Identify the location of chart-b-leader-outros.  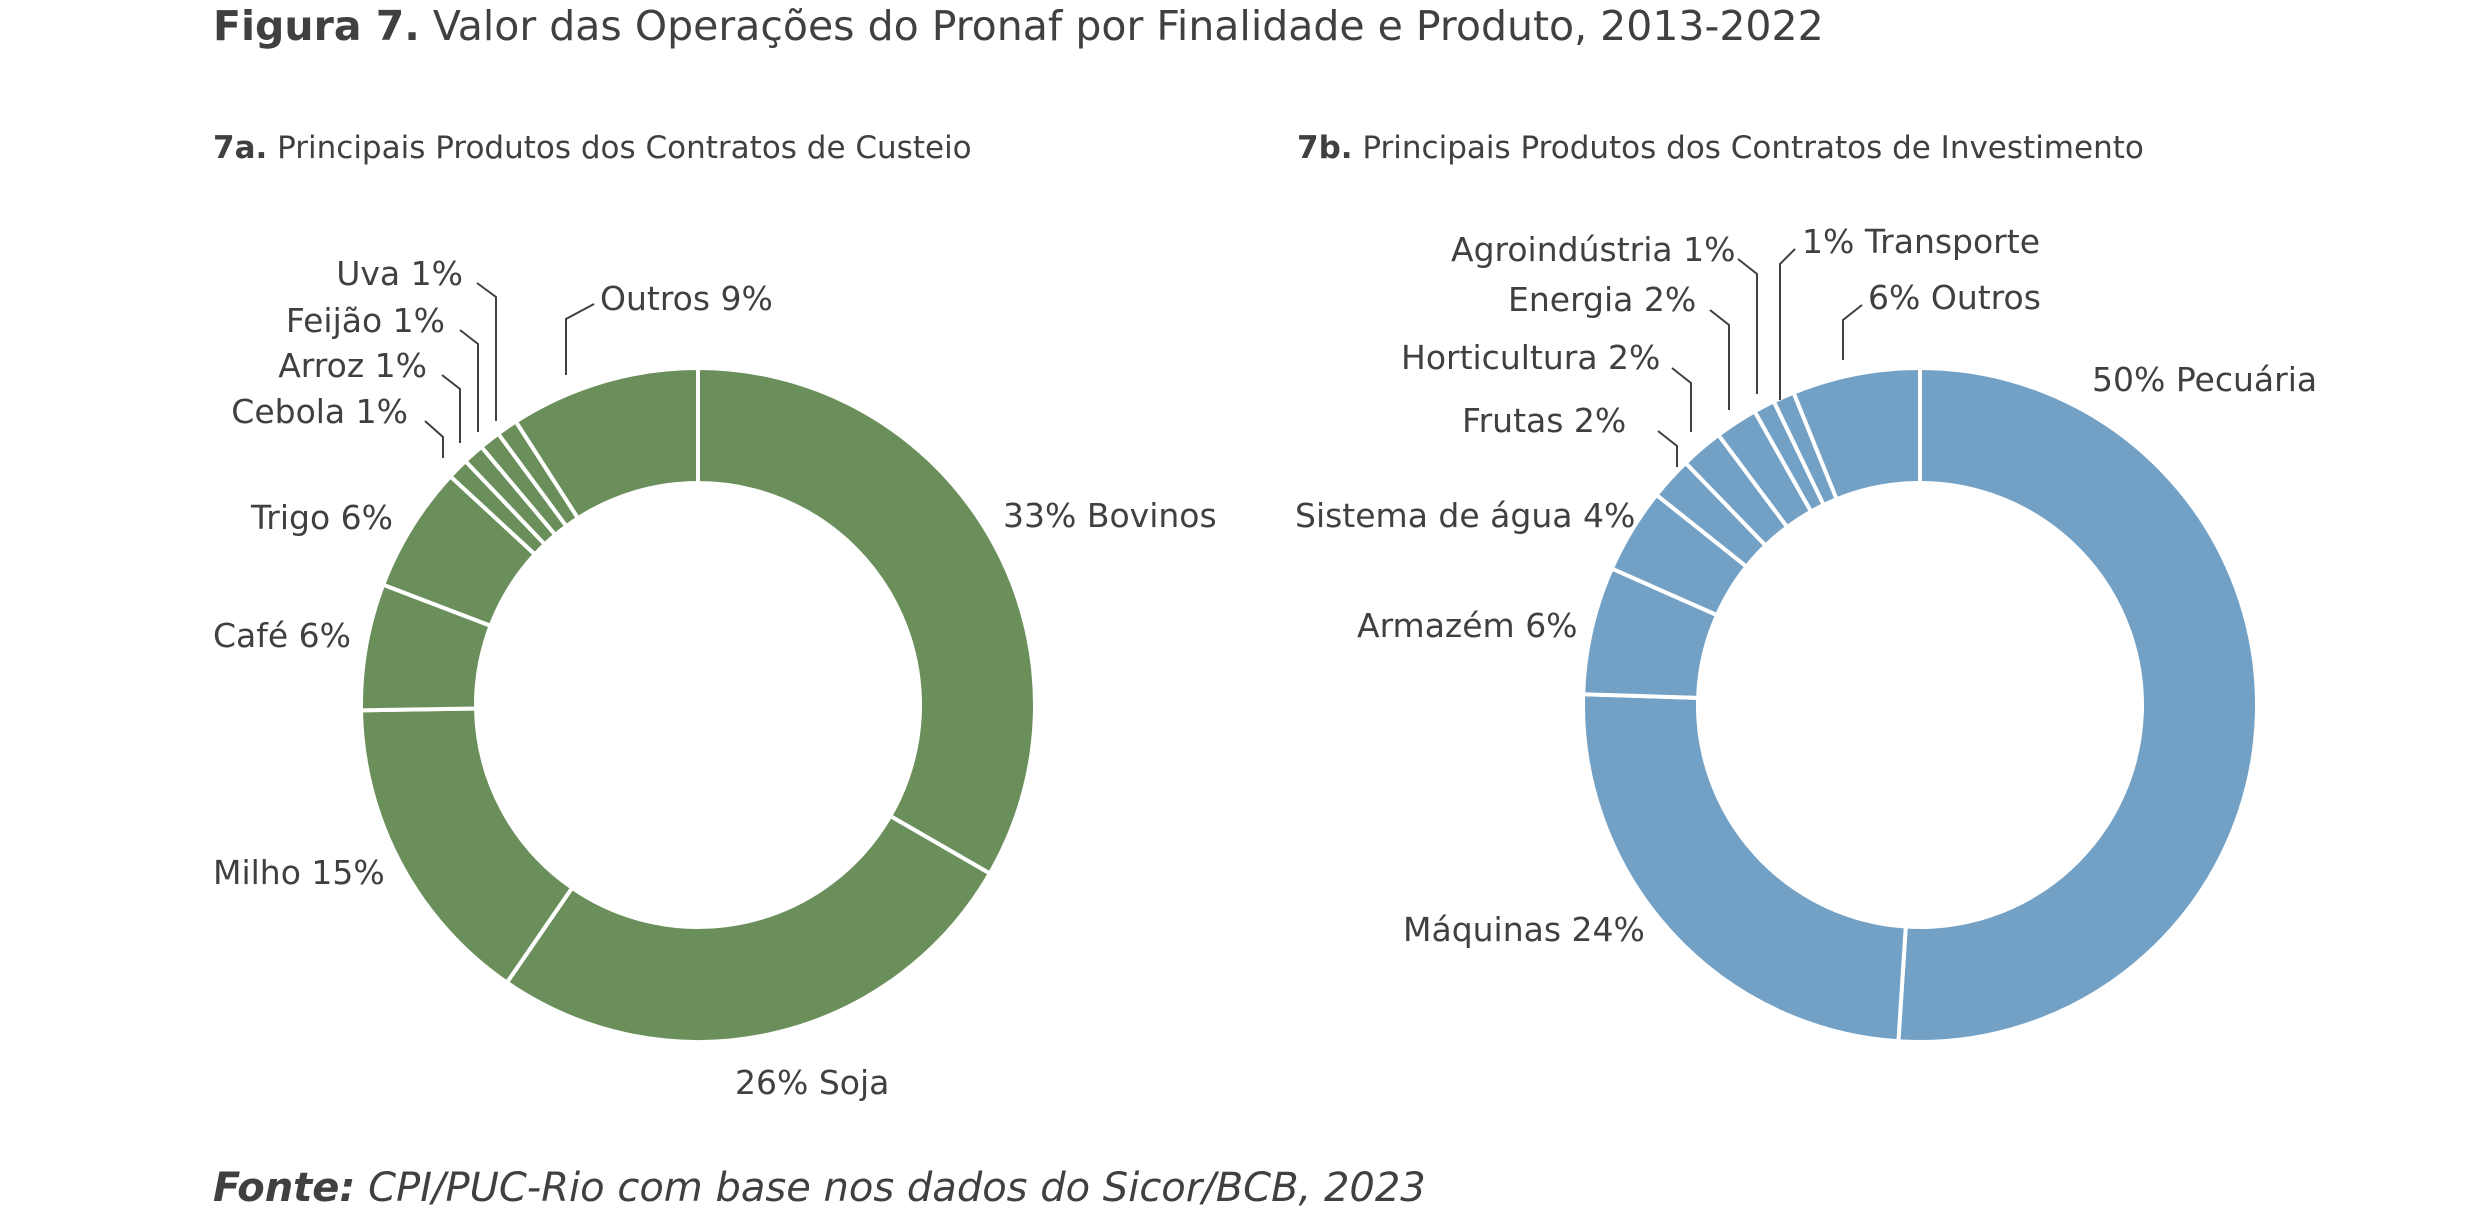
(1852, 332).